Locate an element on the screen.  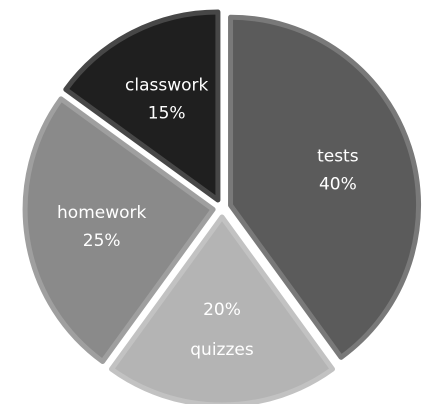
slice-label: classwork is located at coordinates (166, 85).